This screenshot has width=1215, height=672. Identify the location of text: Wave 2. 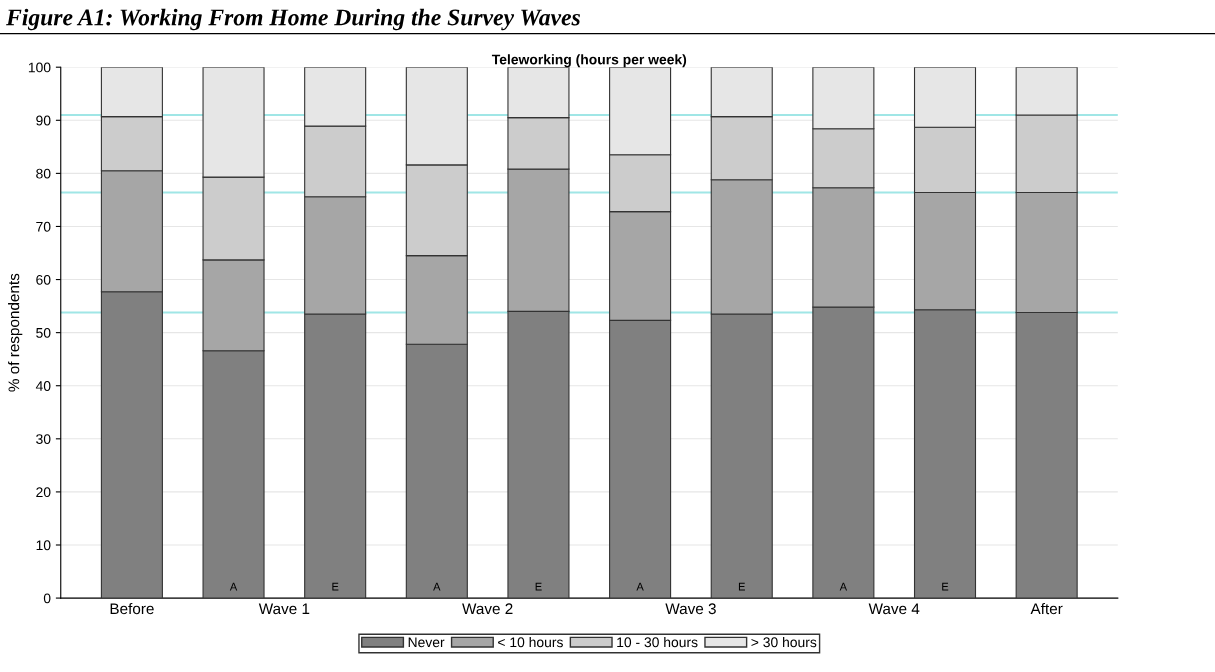
(487, 609).